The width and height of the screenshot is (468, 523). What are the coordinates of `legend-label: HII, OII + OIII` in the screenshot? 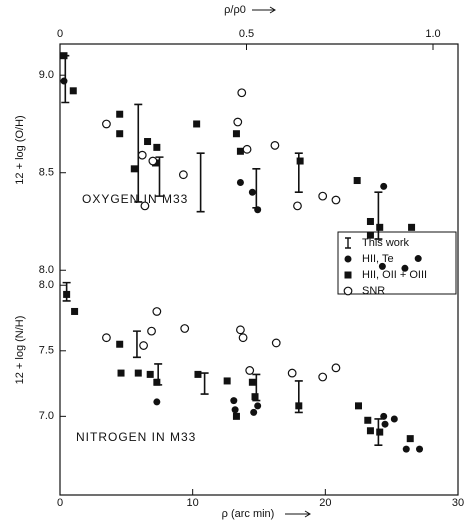 It's located at (394, 275).